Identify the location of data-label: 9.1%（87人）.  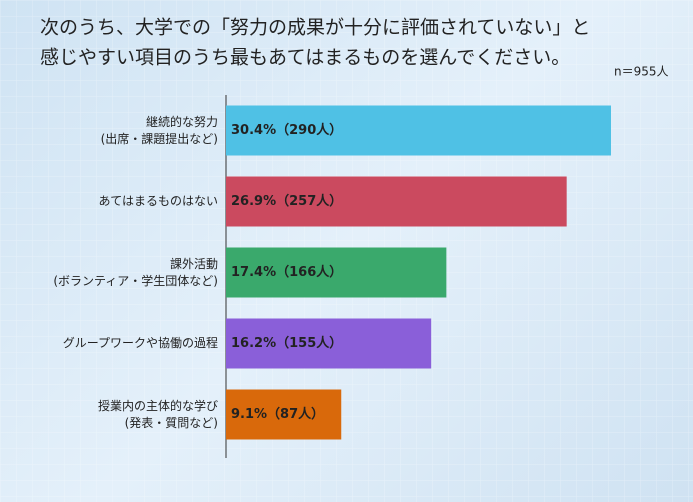
(277, 414).